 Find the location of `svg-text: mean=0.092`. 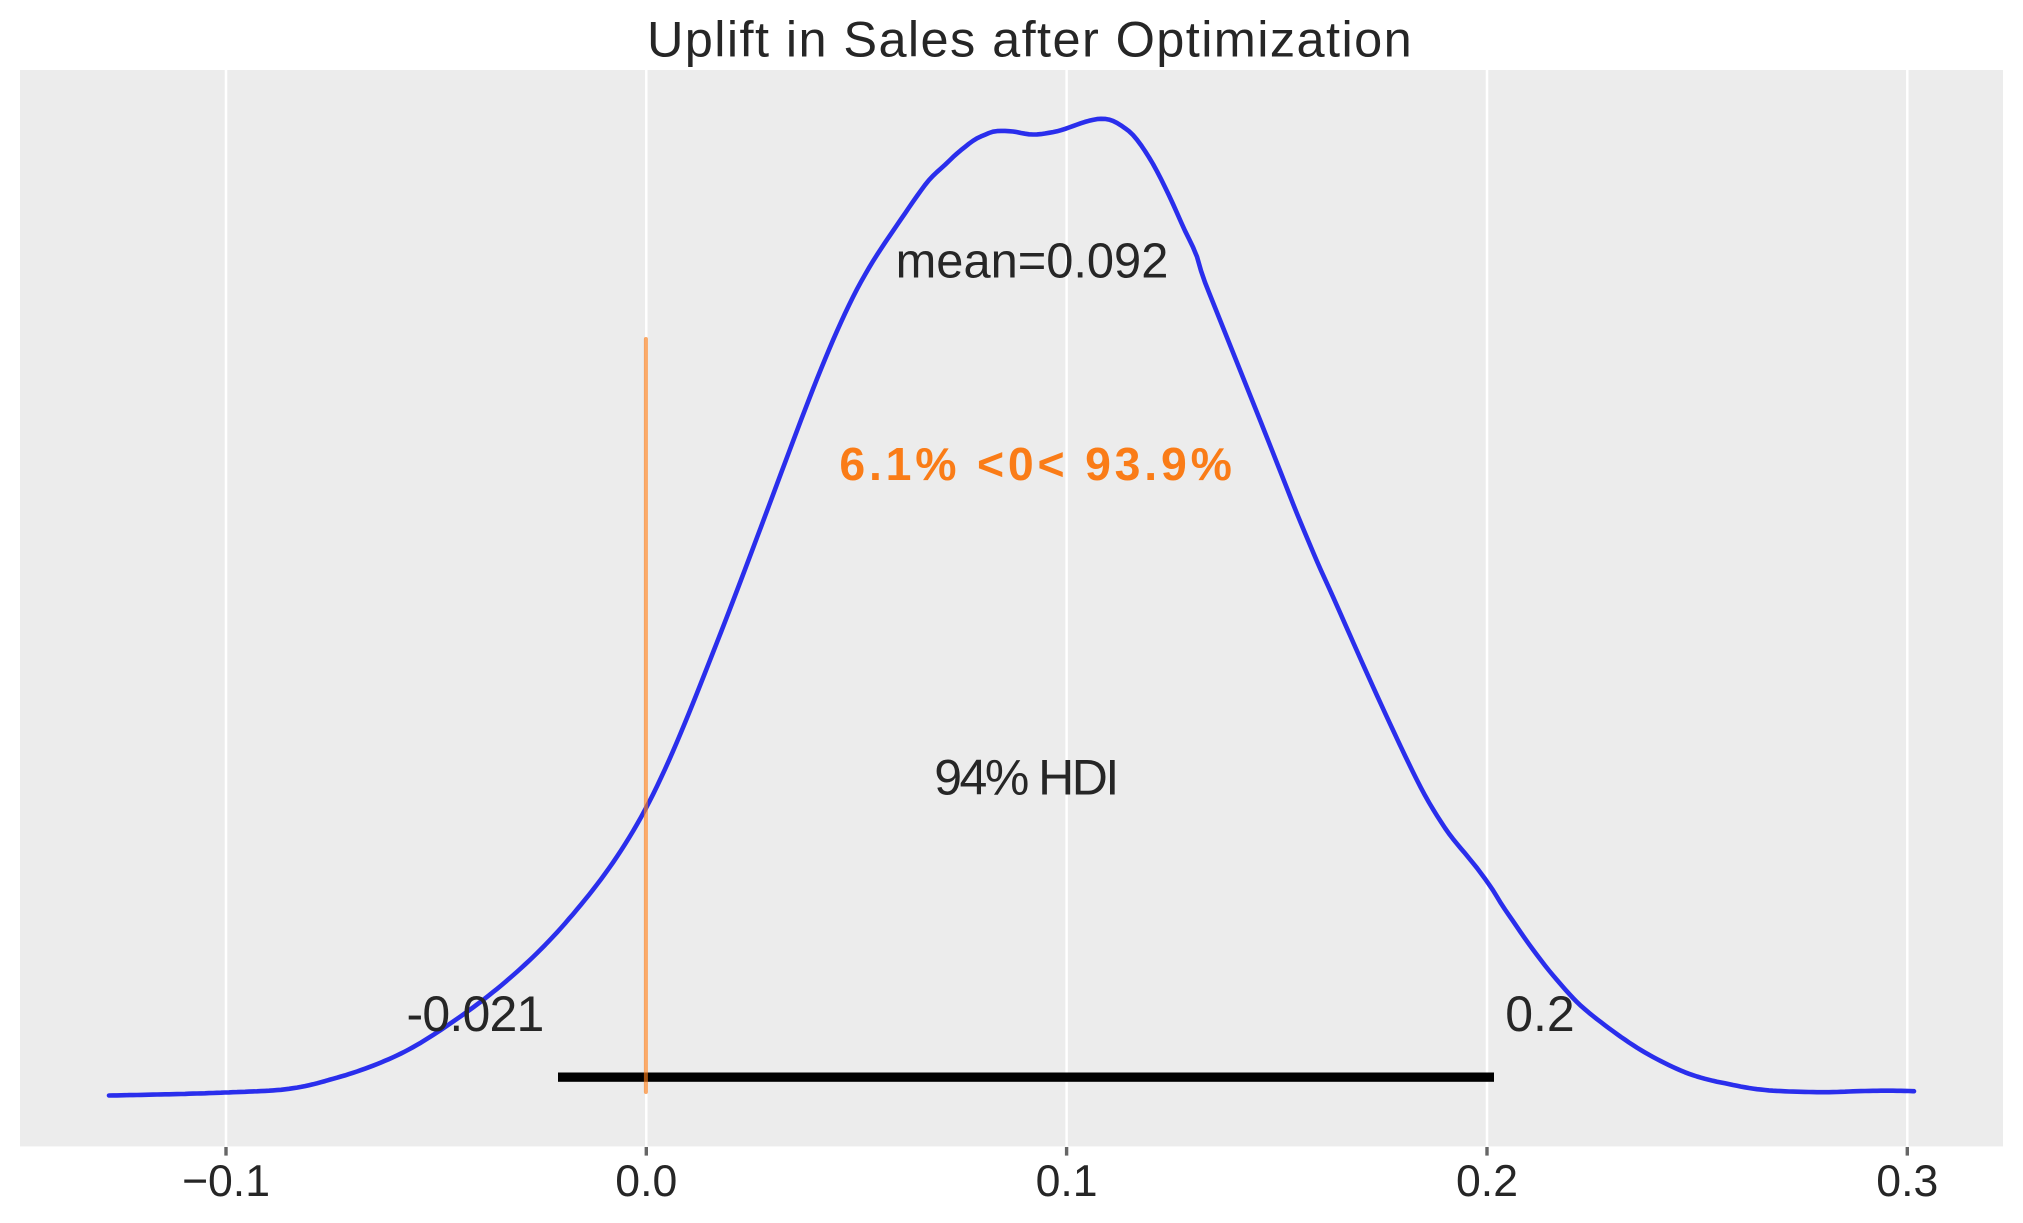

svg-text: mean=0.092 is located at coordinates (1032, 262).